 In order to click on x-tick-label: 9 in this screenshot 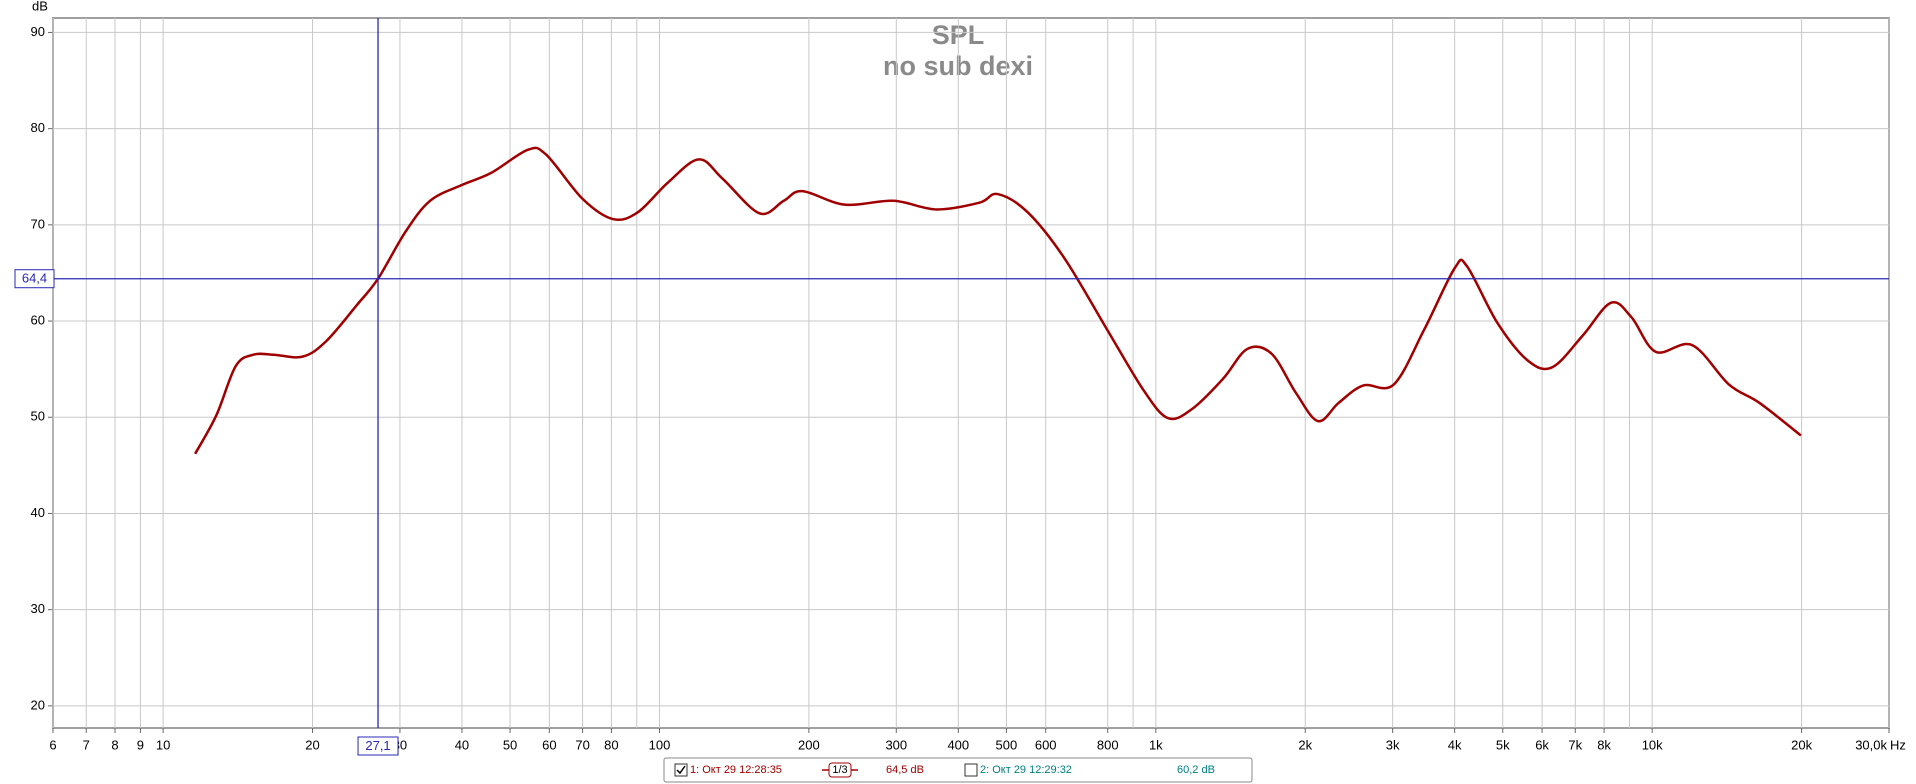, I will do `click(140, 744)`.